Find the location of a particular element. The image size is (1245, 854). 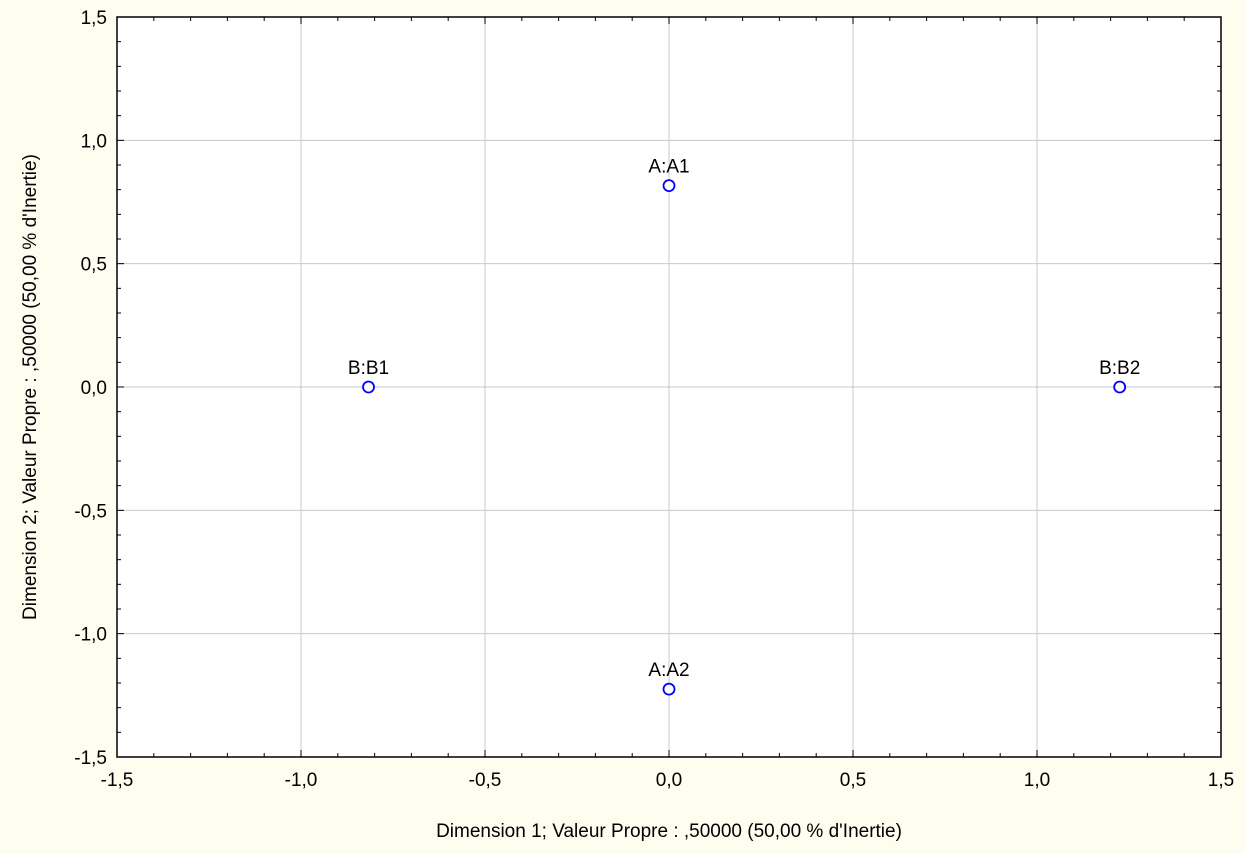

x-tick-label: -1,5 is located at coordinates (117, 780).